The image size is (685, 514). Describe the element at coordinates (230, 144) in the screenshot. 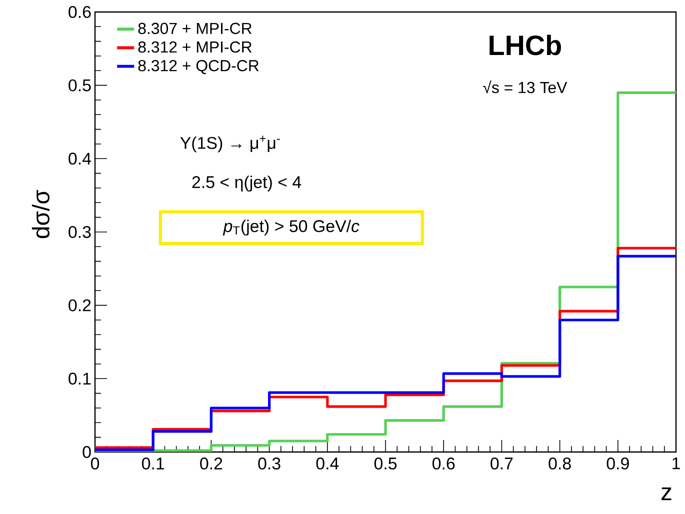

I see `annotation: Υ(1S) → μ$^{+}$μ$^{-}$` at that location.